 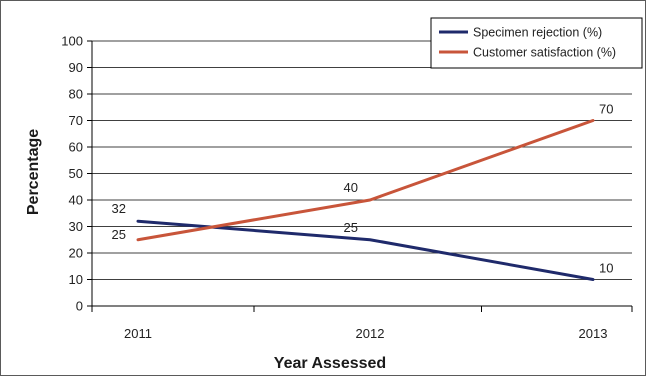 What do you see at coordinates (593, 333) in the screenshot?
I see `x-tick-label: 2013` at bounding box center [593, 333].